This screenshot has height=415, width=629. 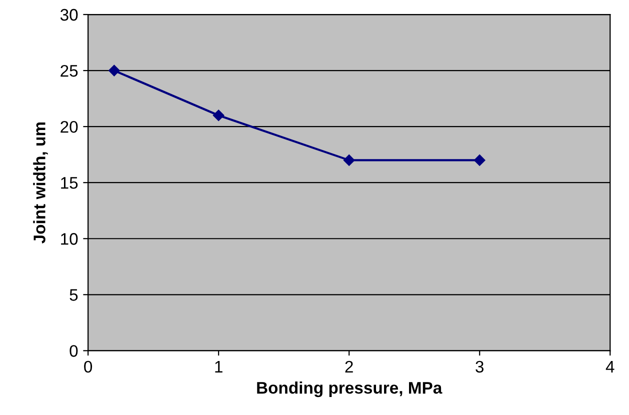 What do you see at coordinates (349, 366) in the screenshot?
I see `x-tick-label: 2` at bounding box center [349, 366].